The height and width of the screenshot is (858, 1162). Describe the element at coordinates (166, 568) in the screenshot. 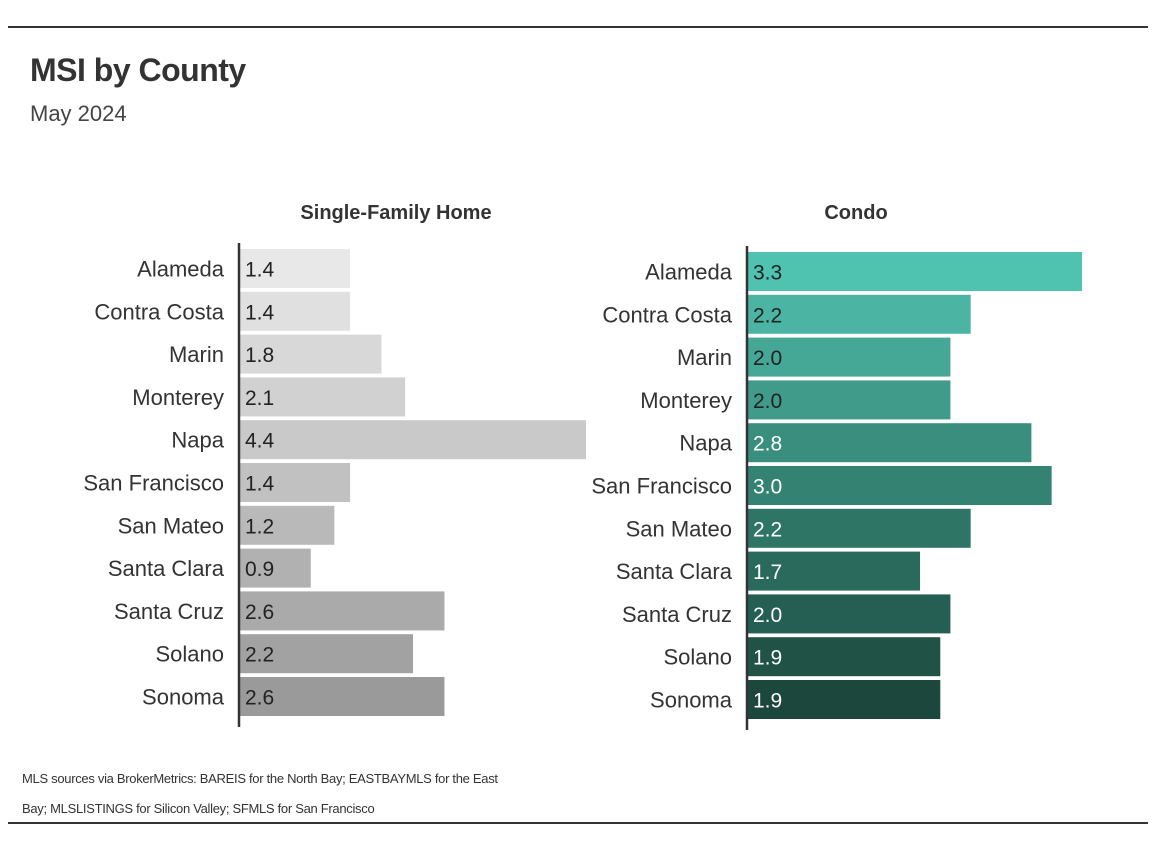

I see `category-label-sfh-santa-clara: Santa Clara` at that location.